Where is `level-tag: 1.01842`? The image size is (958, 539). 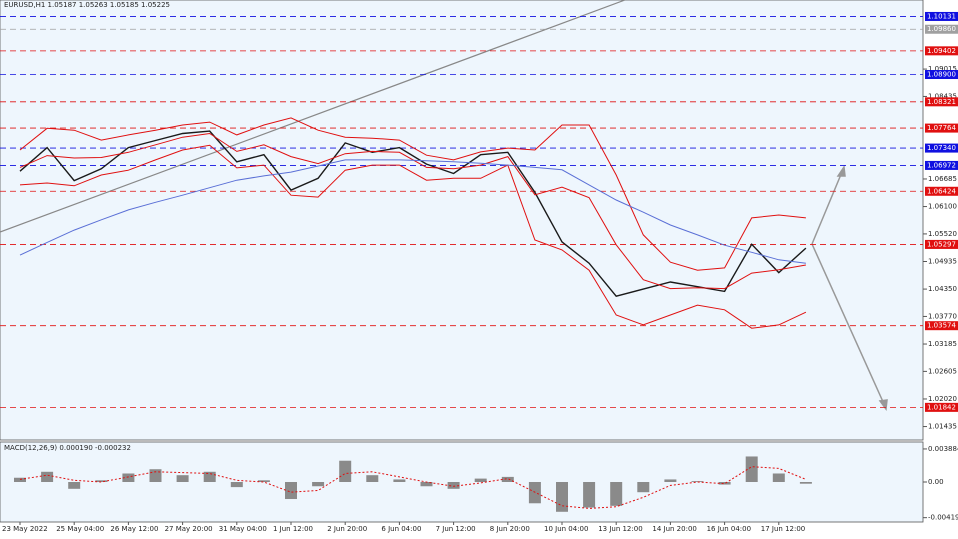
level-tag: 1.01842 is located at coordinates (941, 407).